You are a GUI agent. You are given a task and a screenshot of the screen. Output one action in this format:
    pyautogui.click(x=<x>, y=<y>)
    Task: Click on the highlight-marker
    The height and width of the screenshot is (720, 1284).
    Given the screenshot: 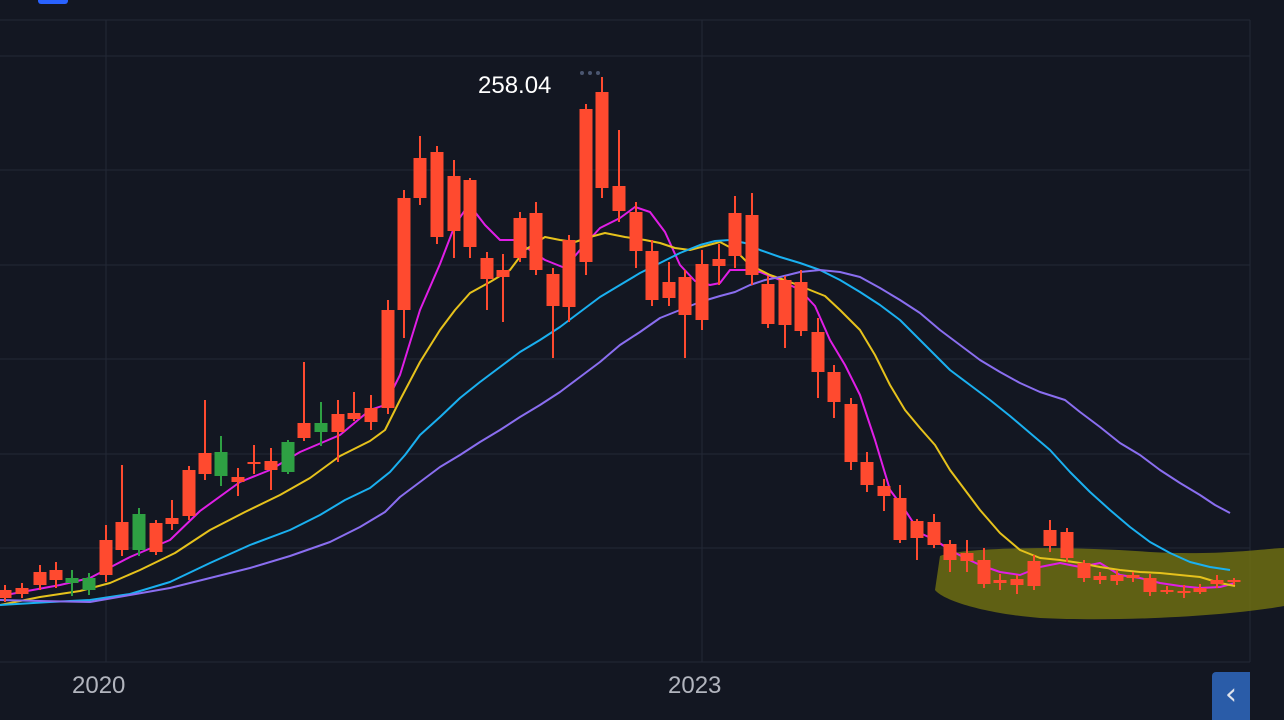 What is the action you would take?
    pyautogui.click(x=1109, y=584)
    